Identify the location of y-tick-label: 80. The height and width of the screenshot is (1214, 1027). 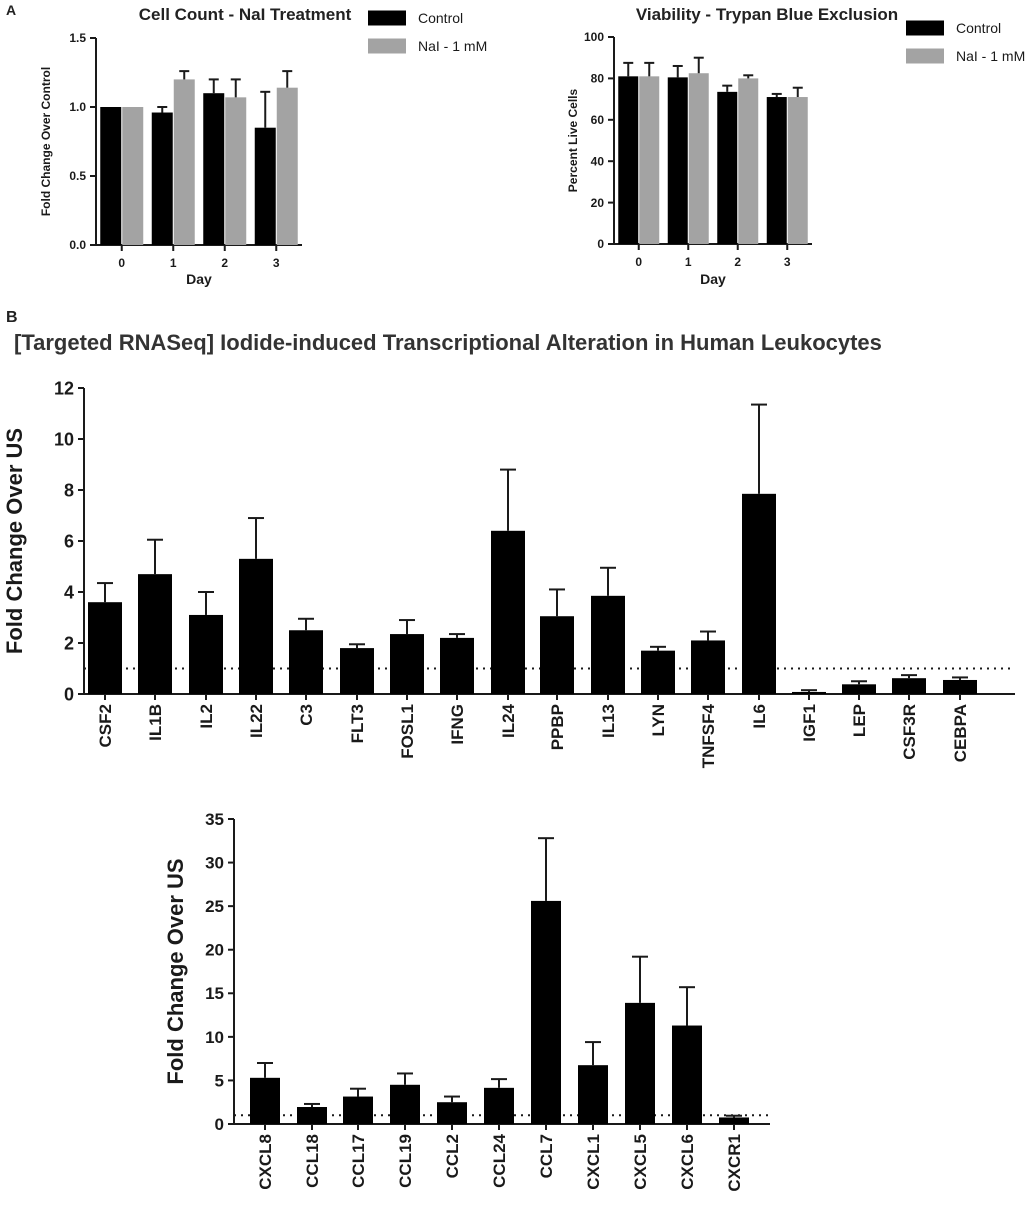
(598, 79).